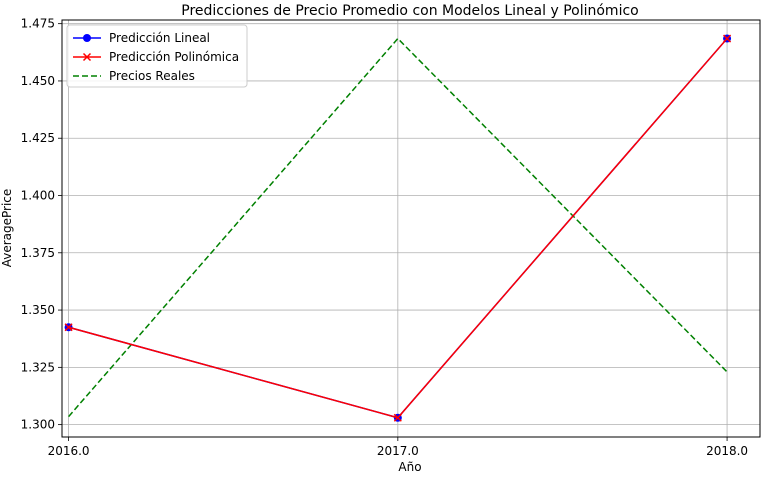 This screenshot has height=479, width=769. I want to click on y-tick-label: 1.325, so click(38, 367).